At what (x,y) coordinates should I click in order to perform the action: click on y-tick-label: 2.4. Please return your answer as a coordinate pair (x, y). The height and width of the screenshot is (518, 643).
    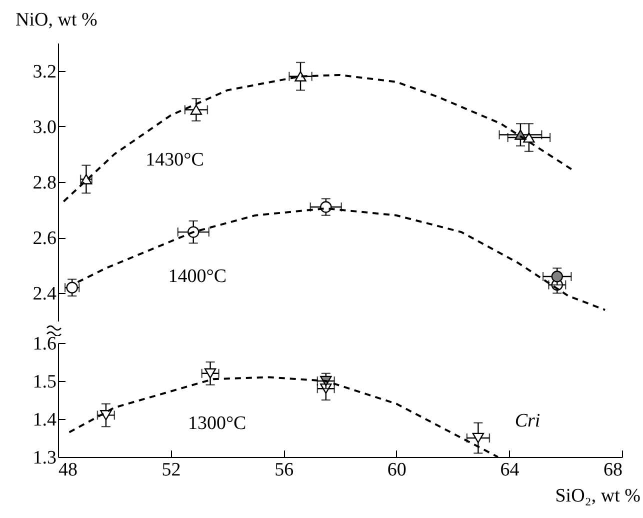
    Looking at the image, I should click on (44, 294).